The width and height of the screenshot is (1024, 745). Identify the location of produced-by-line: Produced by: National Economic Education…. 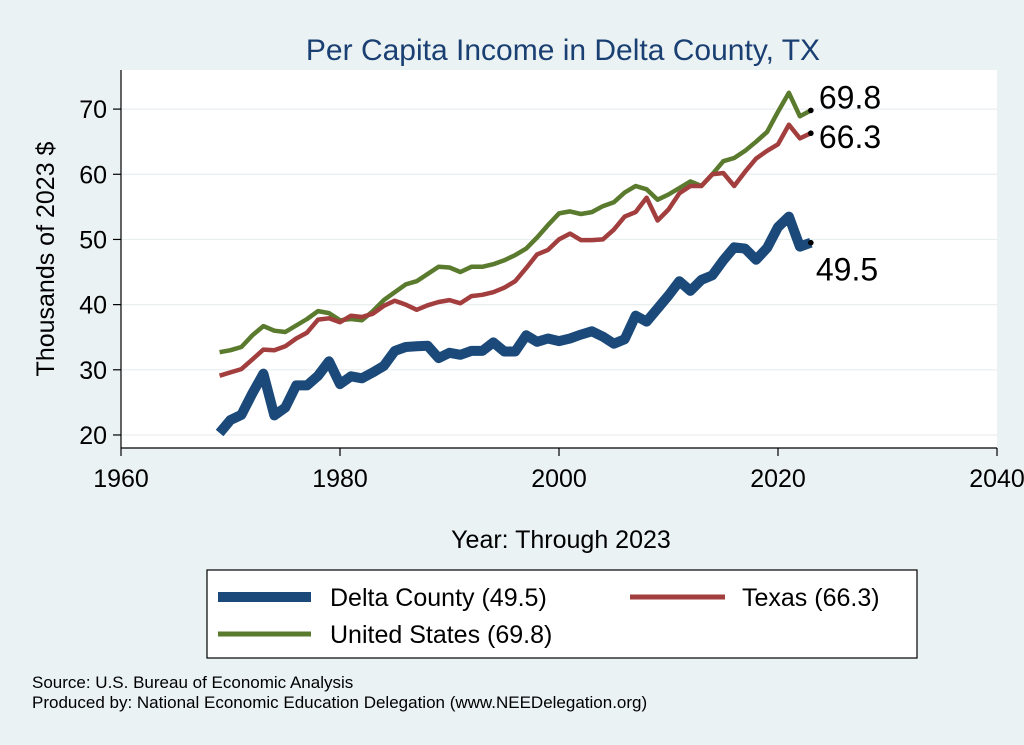
(339, 702).